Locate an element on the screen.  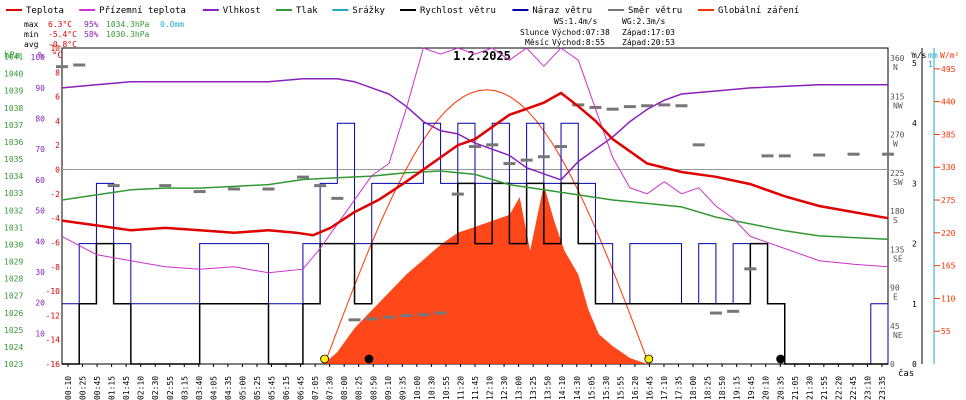
tick-x: 21:55 is located at coordinates (824, 388).